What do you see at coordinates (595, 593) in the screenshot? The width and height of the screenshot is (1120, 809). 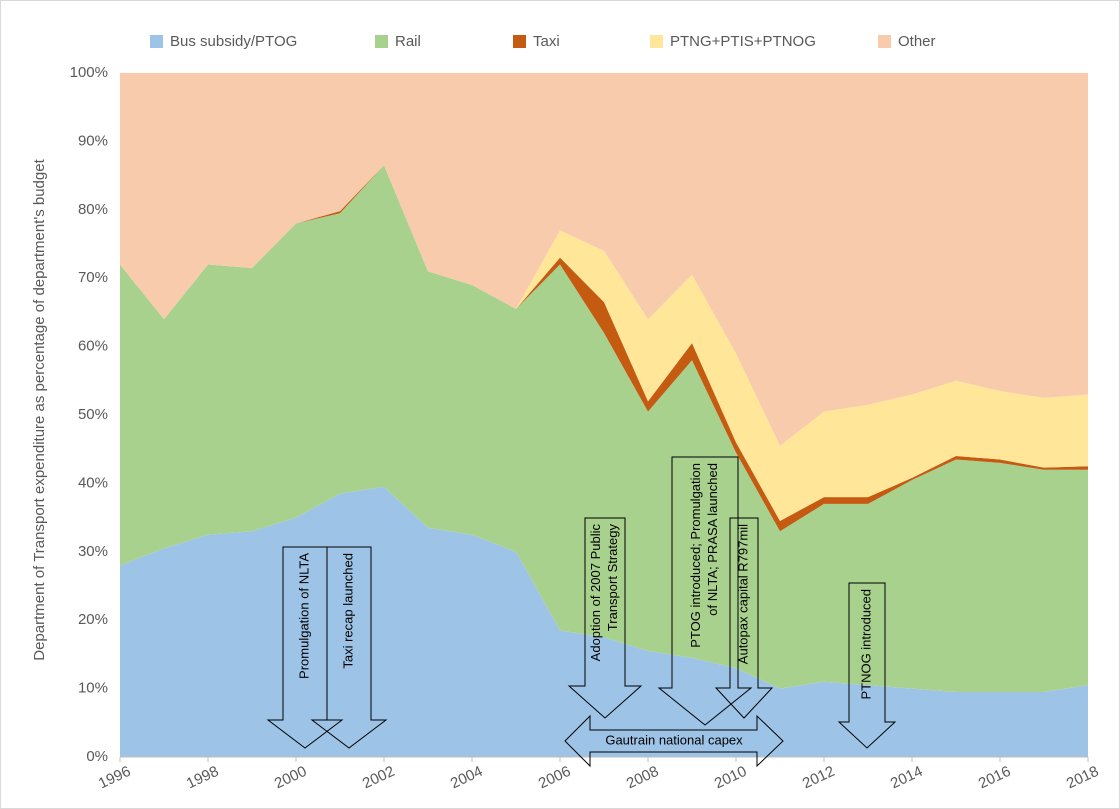 I see `annotation-text: Adoption of 2007 Public` at bounding box center [595, 593].